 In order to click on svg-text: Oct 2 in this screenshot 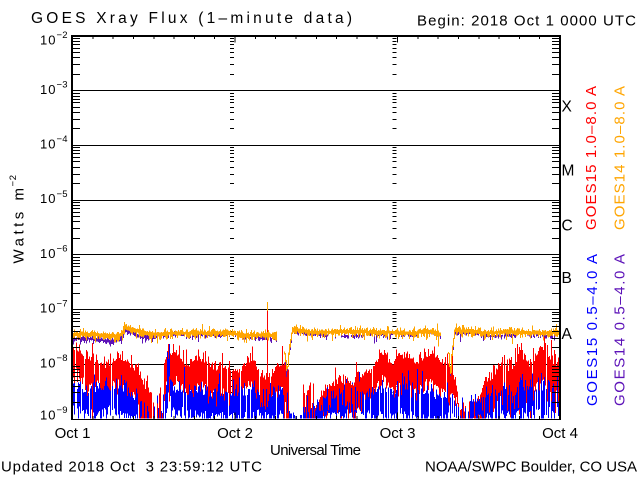, I will do `click(235, 433)`.